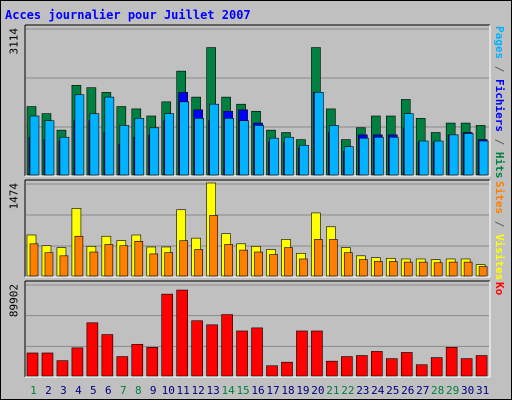 The width and height of the screenshot is (512, 404). I want to click on day-label: 21, so click(332, 390).